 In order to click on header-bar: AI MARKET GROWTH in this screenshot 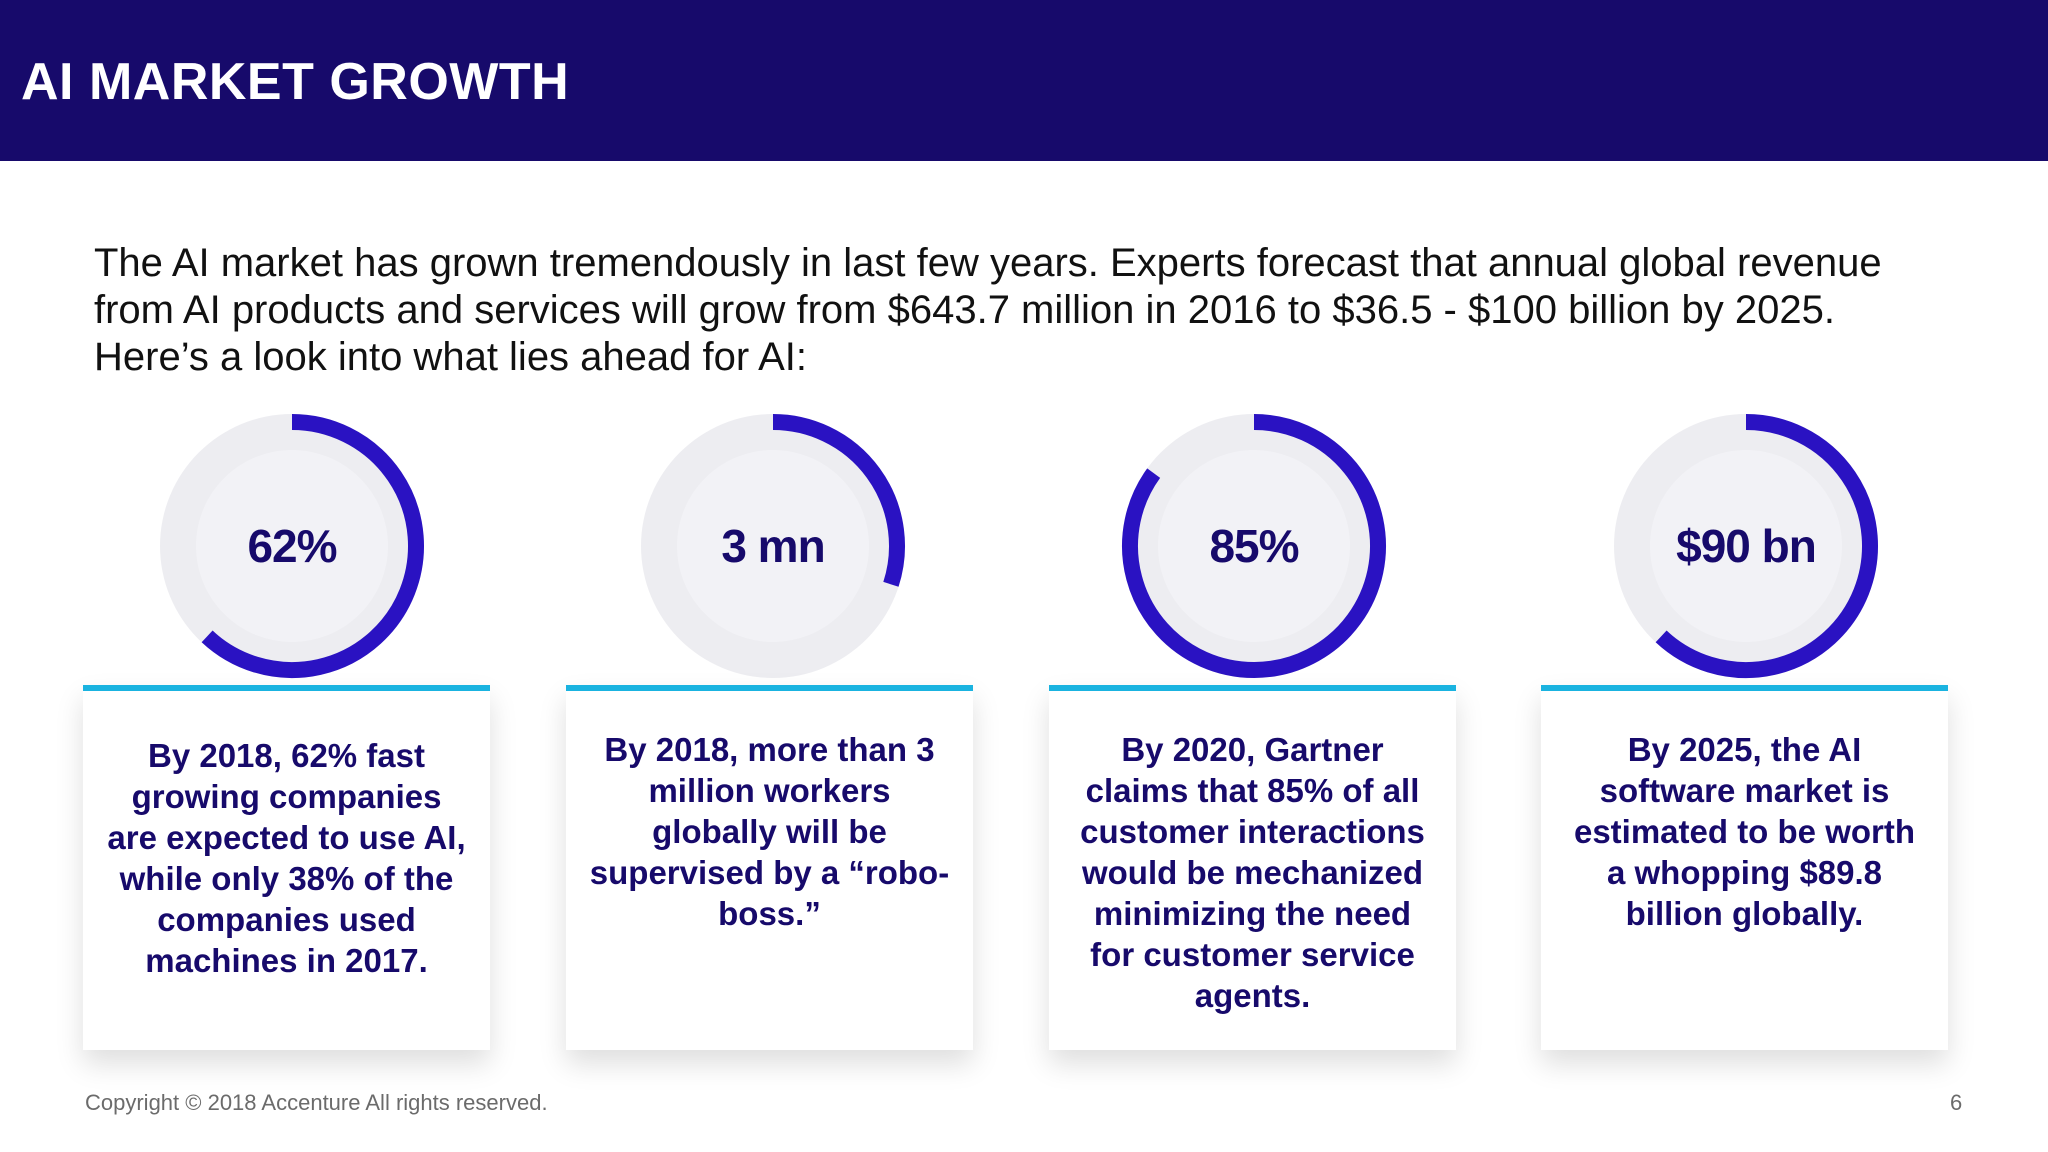, I will do `click(1024, 80)`.